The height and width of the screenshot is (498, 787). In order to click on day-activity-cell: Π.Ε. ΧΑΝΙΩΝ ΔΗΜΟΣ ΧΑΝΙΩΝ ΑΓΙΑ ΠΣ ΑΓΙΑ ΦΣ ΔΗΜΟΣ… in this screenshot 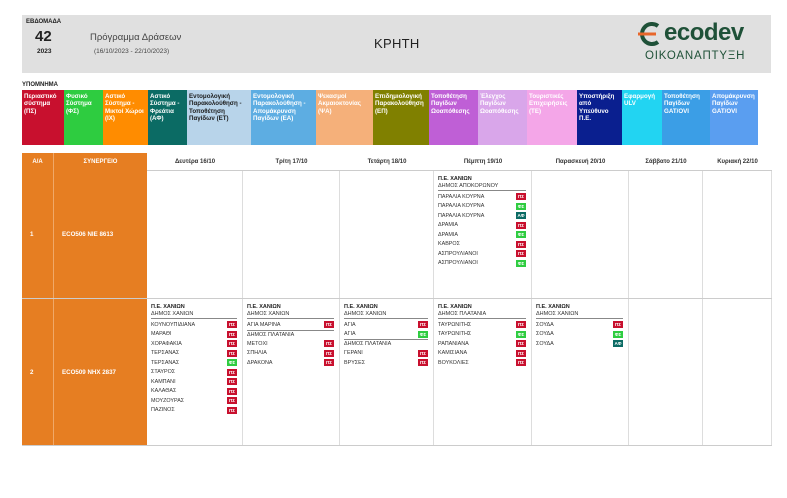, I will do `click(386, 336)`.